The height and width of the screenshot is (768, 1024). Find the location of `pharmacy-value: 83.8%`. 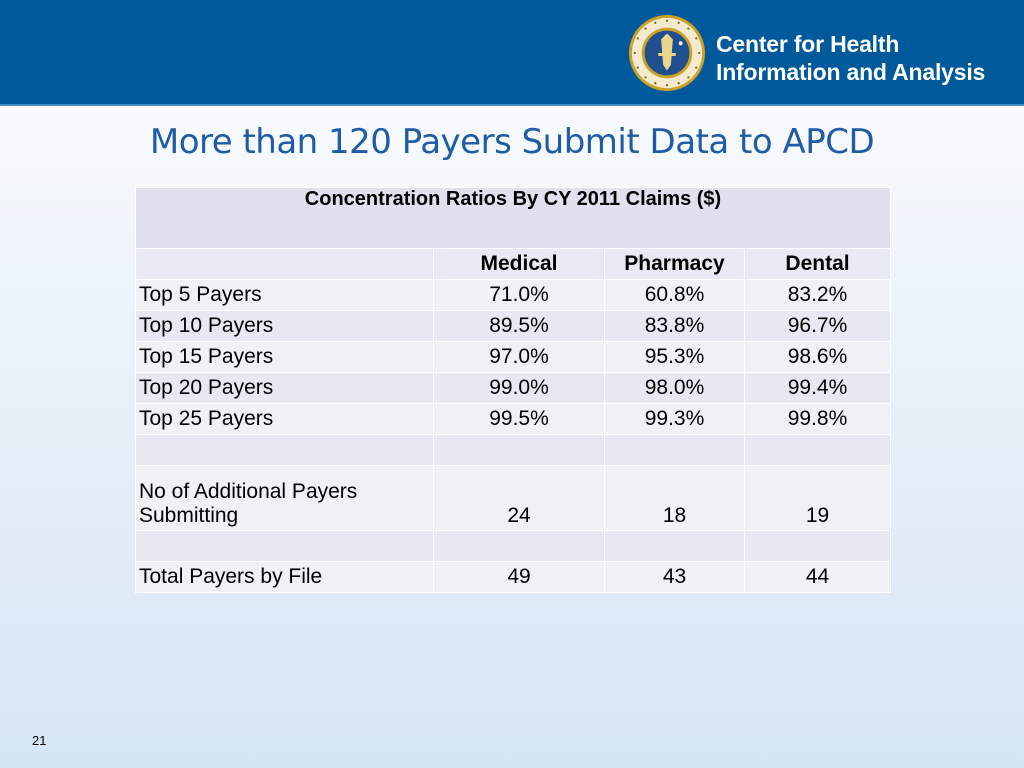

pharmacy-value: 83.8% is located at coordinates (674, 326).